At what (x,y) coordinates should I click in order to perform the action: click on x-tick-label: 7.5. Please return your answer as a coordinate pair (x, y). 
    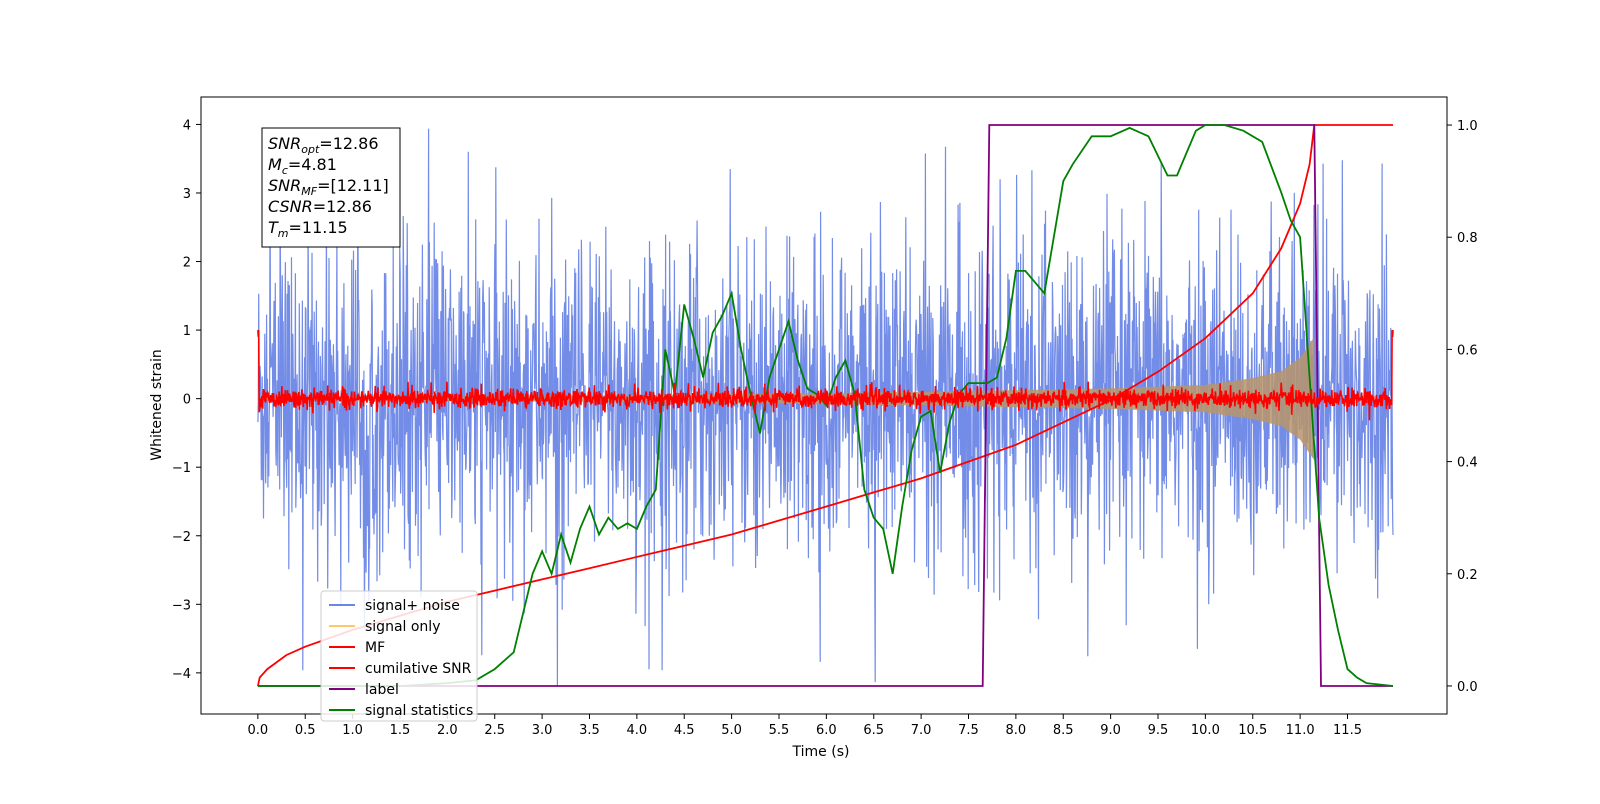
    Looking at the image, I should click on (968, 730).